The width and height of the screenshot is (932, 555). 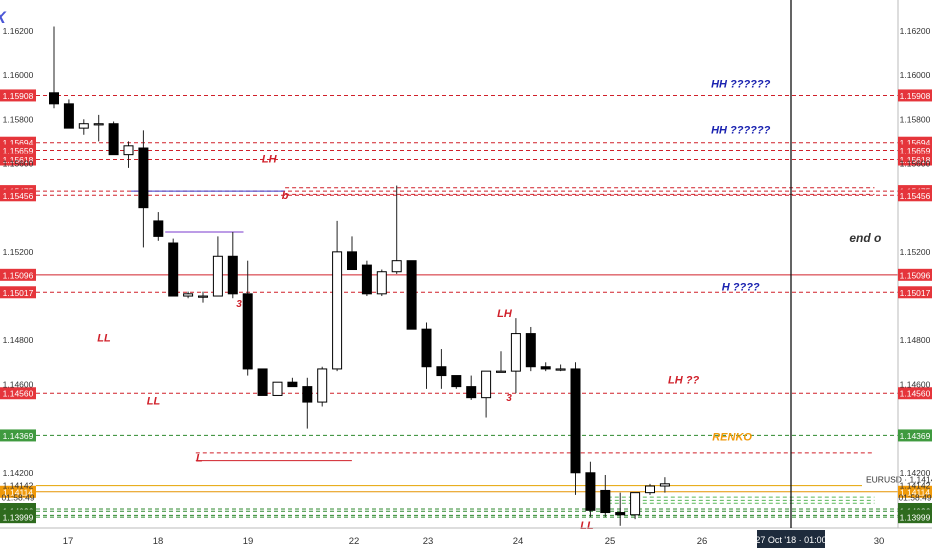 I want to click on annotation-label: L, so click(x=199, y=459).